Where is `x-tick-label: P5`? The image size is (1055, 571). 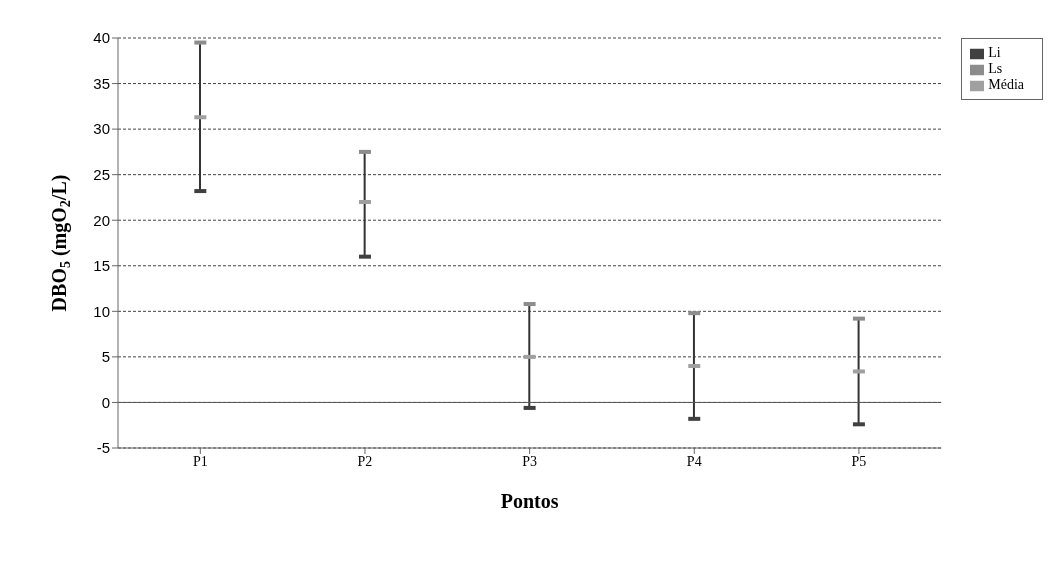 x-tick-label: P5 is located at coordinates (859, 461).